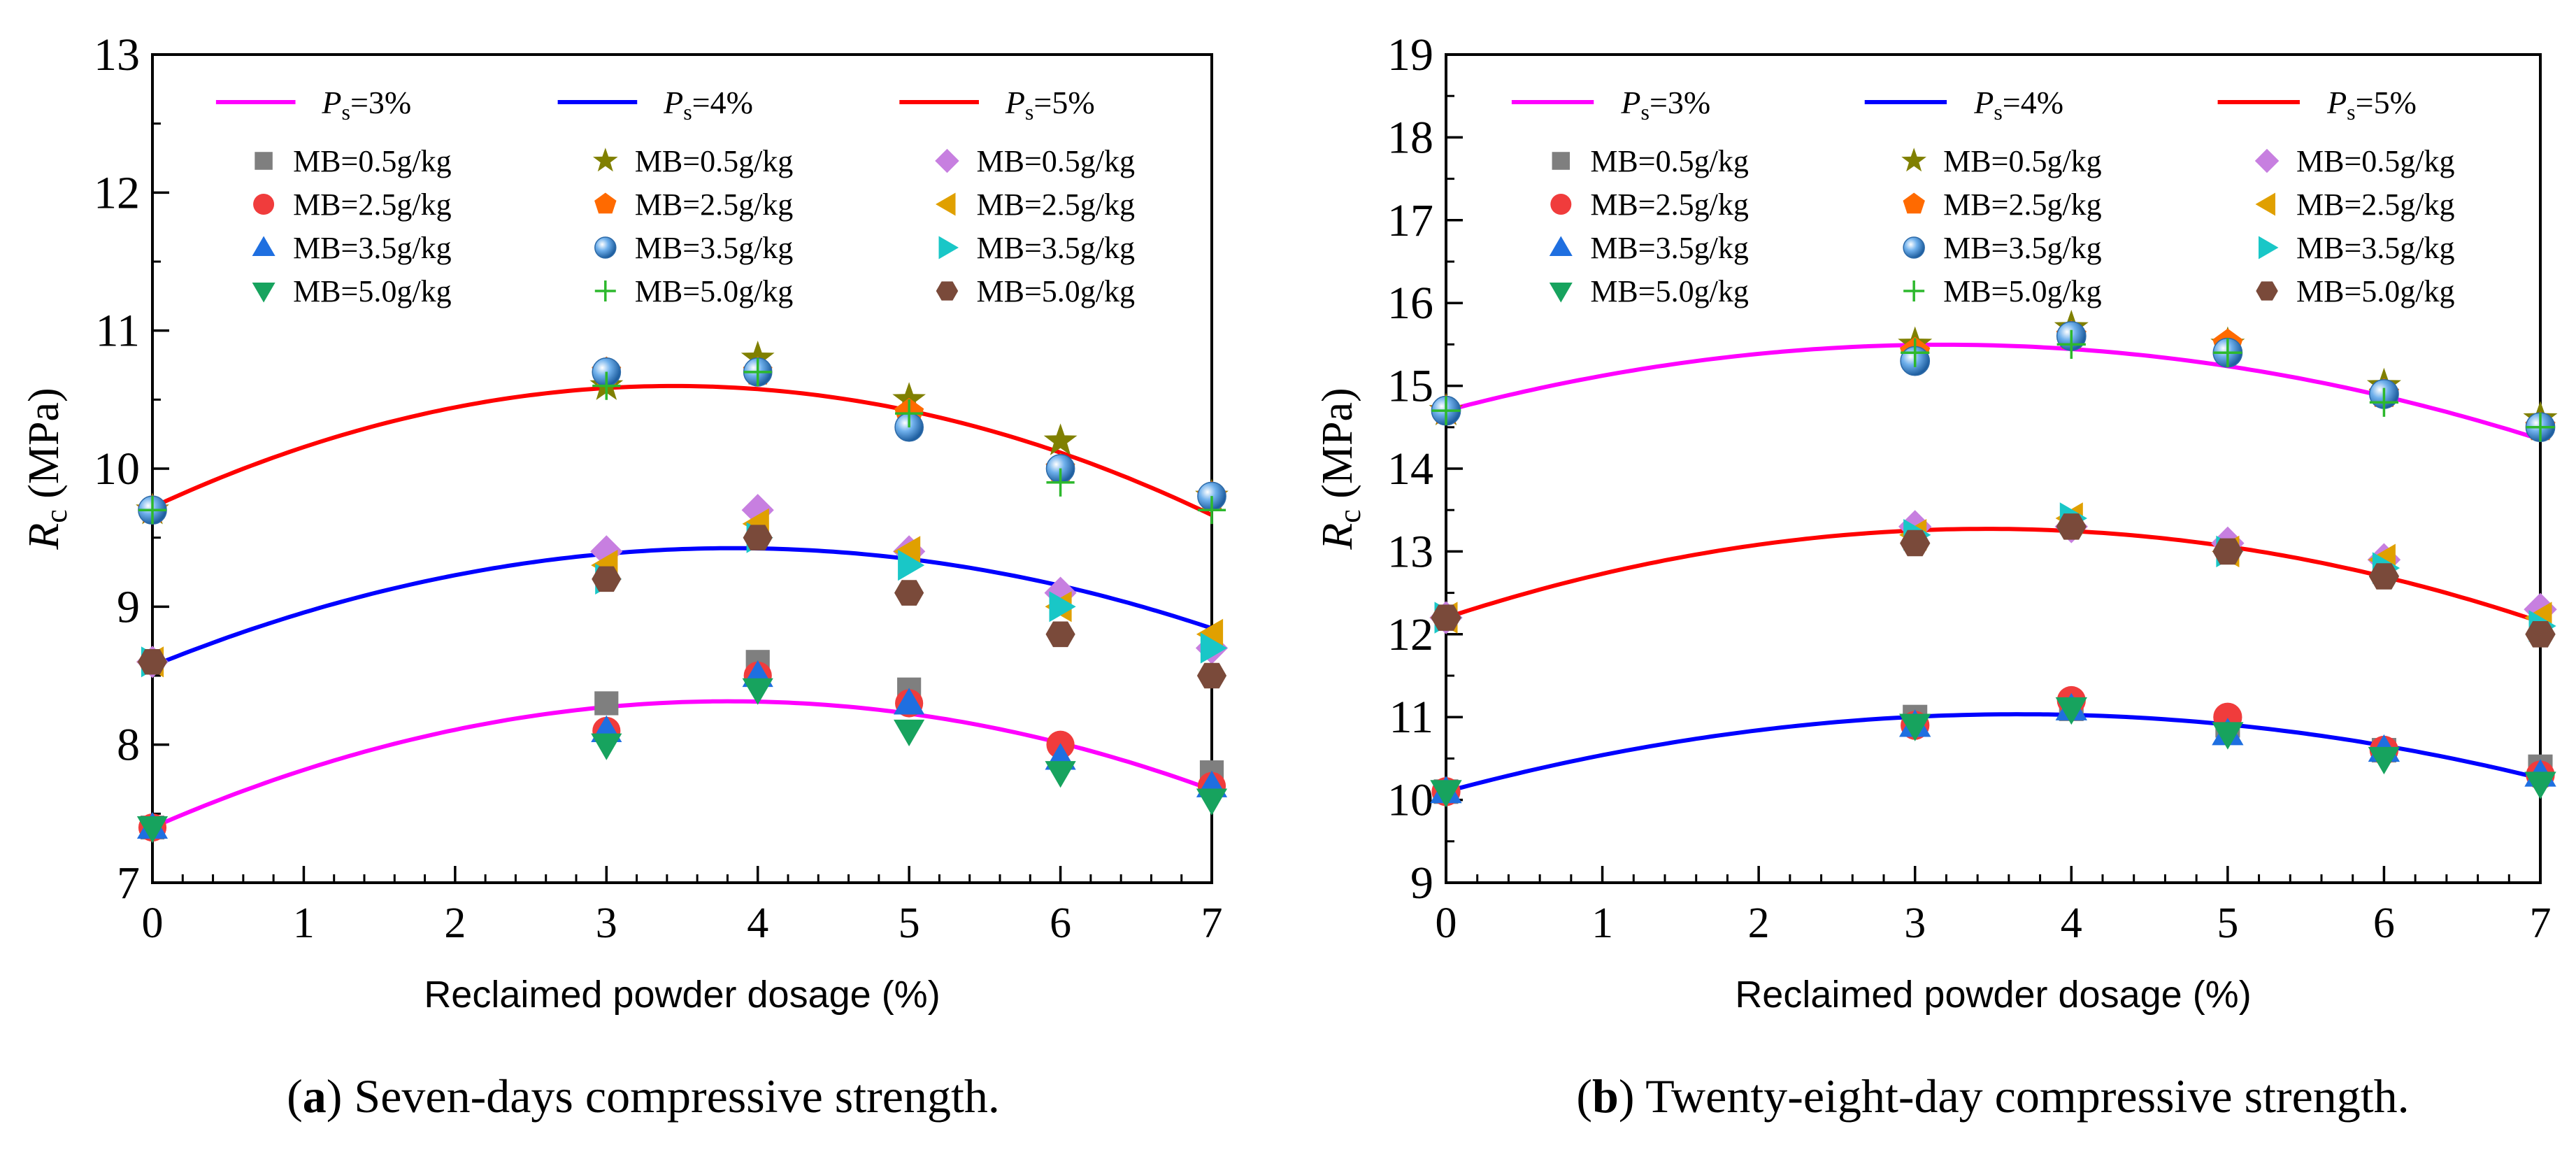  I want to click on y-tick-label: 8, so click(128, 745).